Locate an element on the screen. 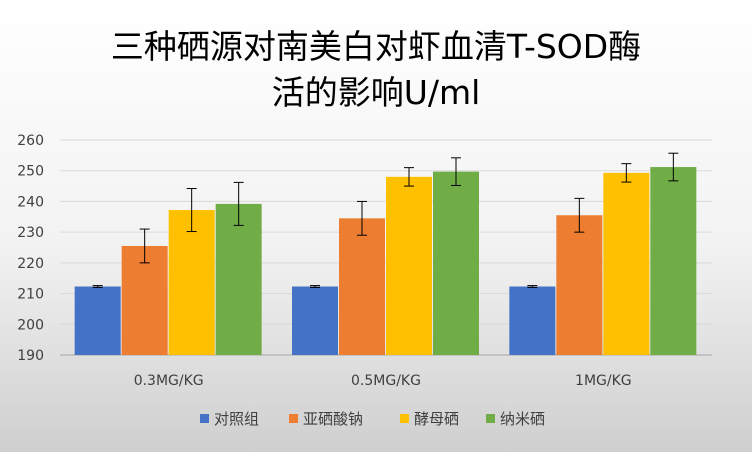 This screenshot has width=752, height=452. legend-label: 对照组 is located at coordinates (236, 419).